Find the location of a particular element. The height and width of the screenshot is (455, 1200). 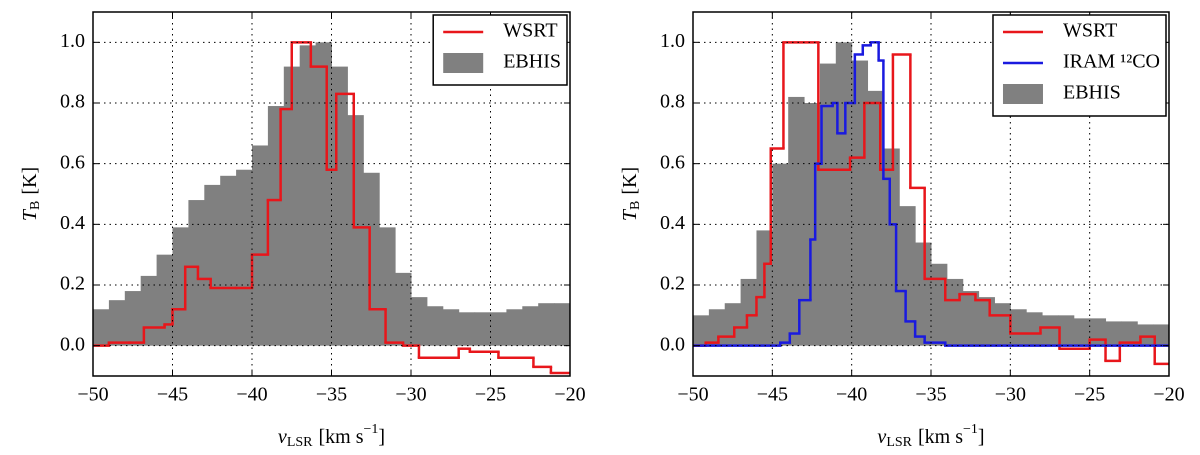

x-tick-label: −45 is located at coordinates (172, 395).